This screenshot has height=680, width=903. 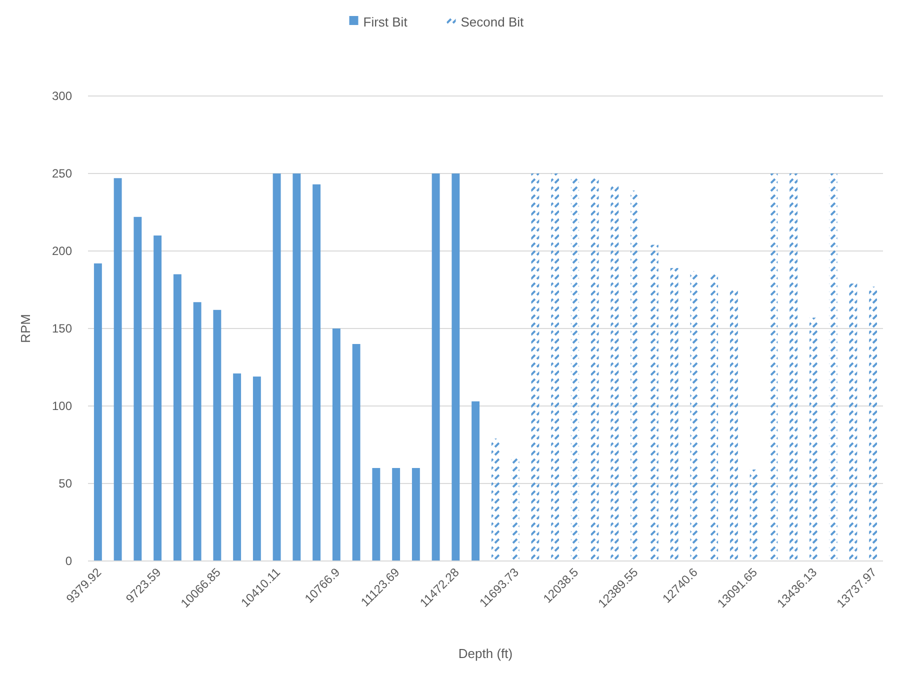 What do you see at coordinates (485, 653) in the screenshot?
I see `x-axis-title: Depth (ft)` at bounding box center [485, 653].